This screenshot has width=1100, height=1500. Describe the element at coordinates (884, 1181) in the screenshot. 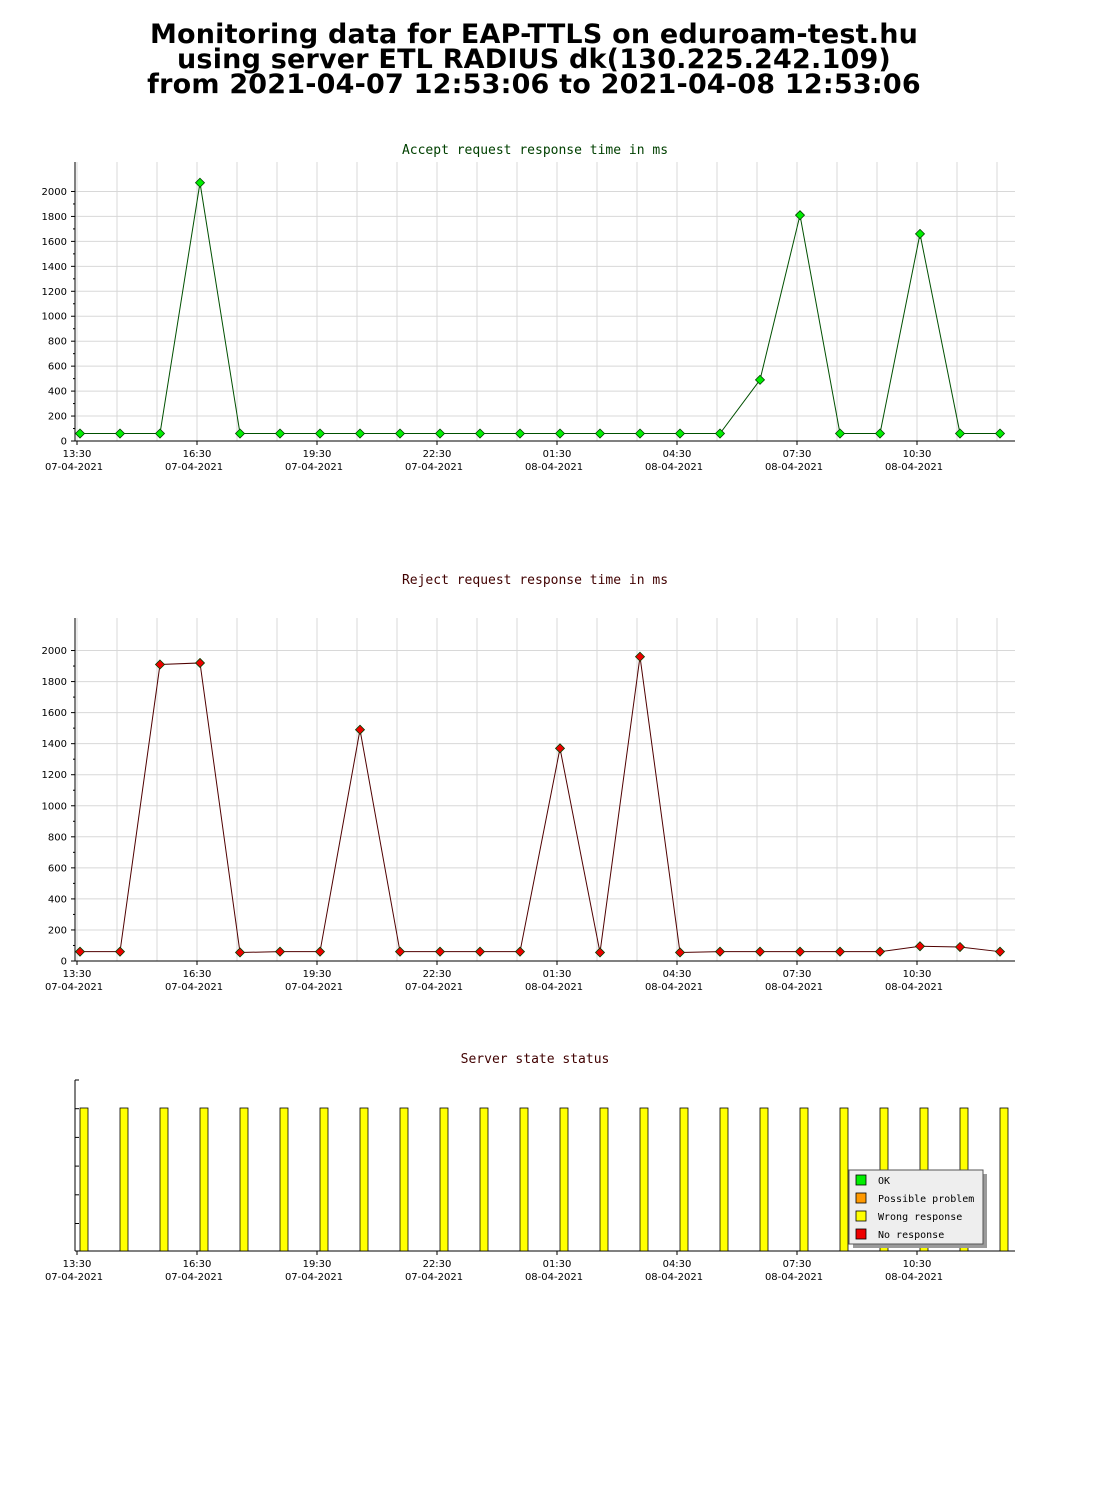

I see `legend-label: OK` at that location.